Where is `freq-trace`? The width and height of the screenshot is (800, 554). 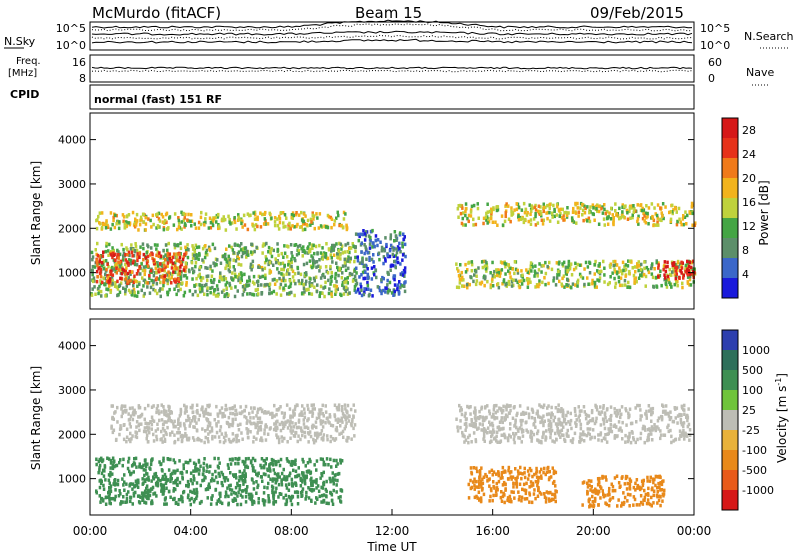
freq-trace is located at coordinates (392, 71).